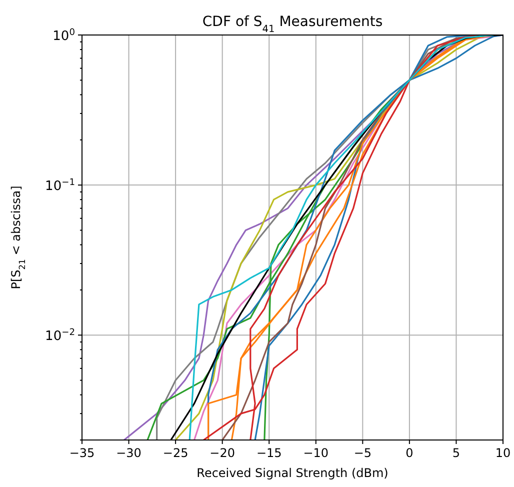  Describe the element at coordinates (222, 453) in the screenshot. I see `x-tick-label: −20` at that location.